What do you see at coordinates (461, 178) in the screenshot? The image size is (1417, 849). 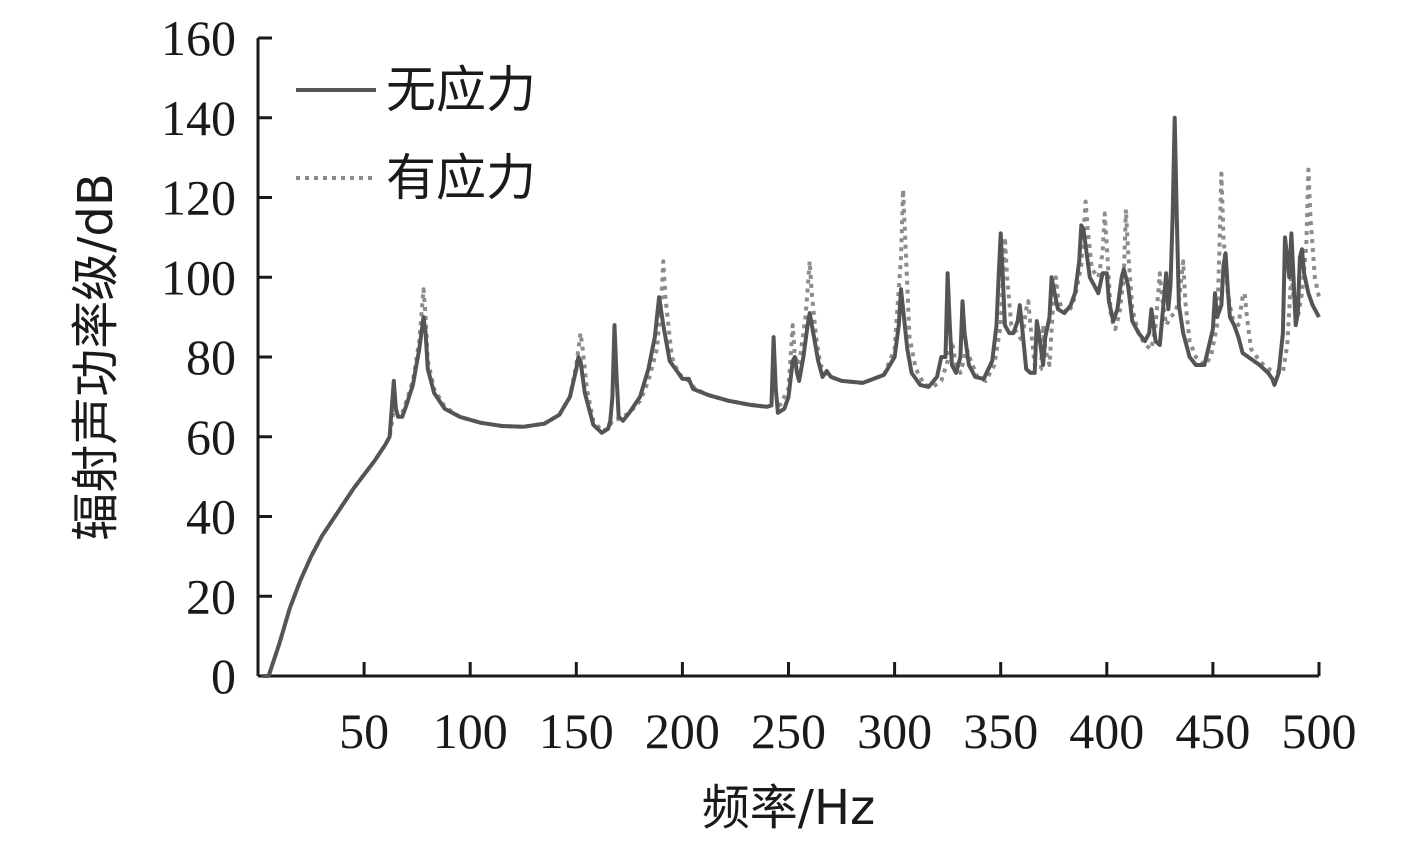 I see `legend-label: 有应力` at bounding box center [461, 178].